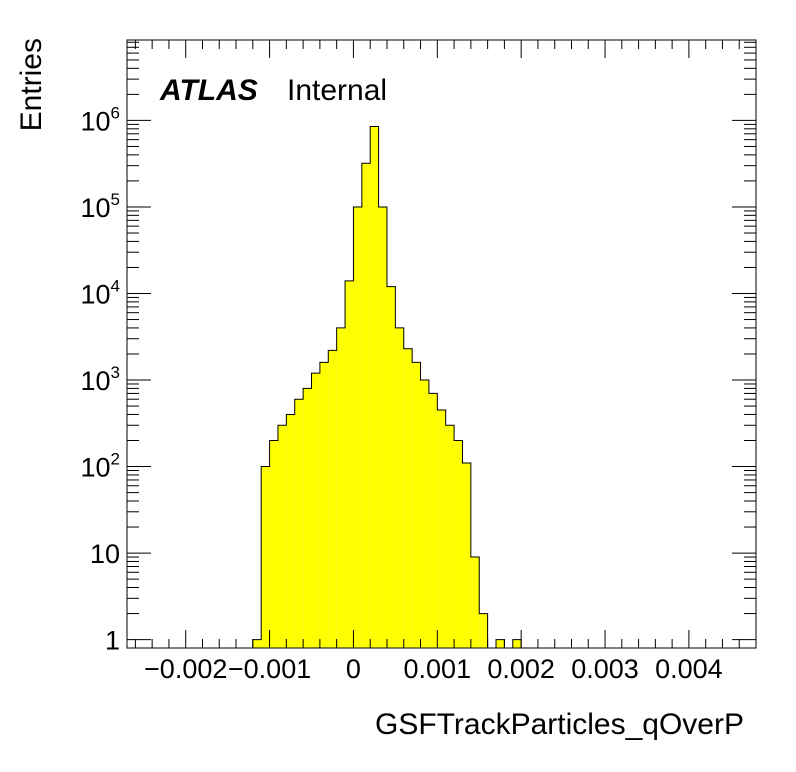 The height and width of the screenshot is (772, 796). I want to click on atlas-status-label: Internal, so click(337, 90).